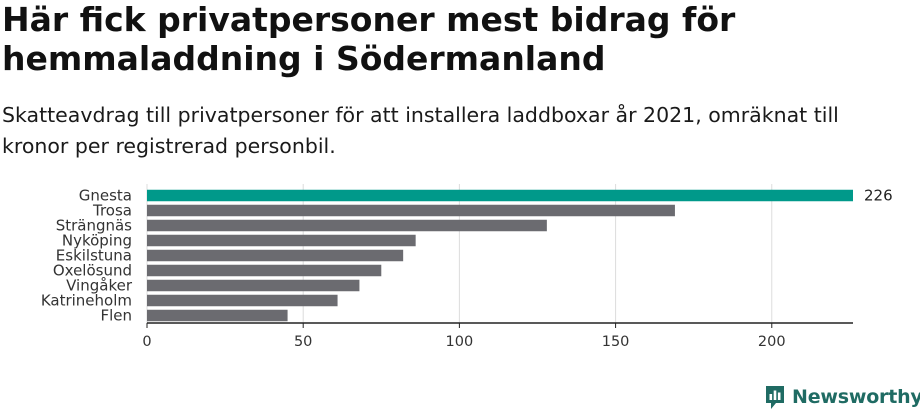 The width and height of the screenshot is (920, 415). What do you see at coordinates (99, 286) in the screenshot?
I see `category-label: Vingåker` at bounding box center [99, 286].